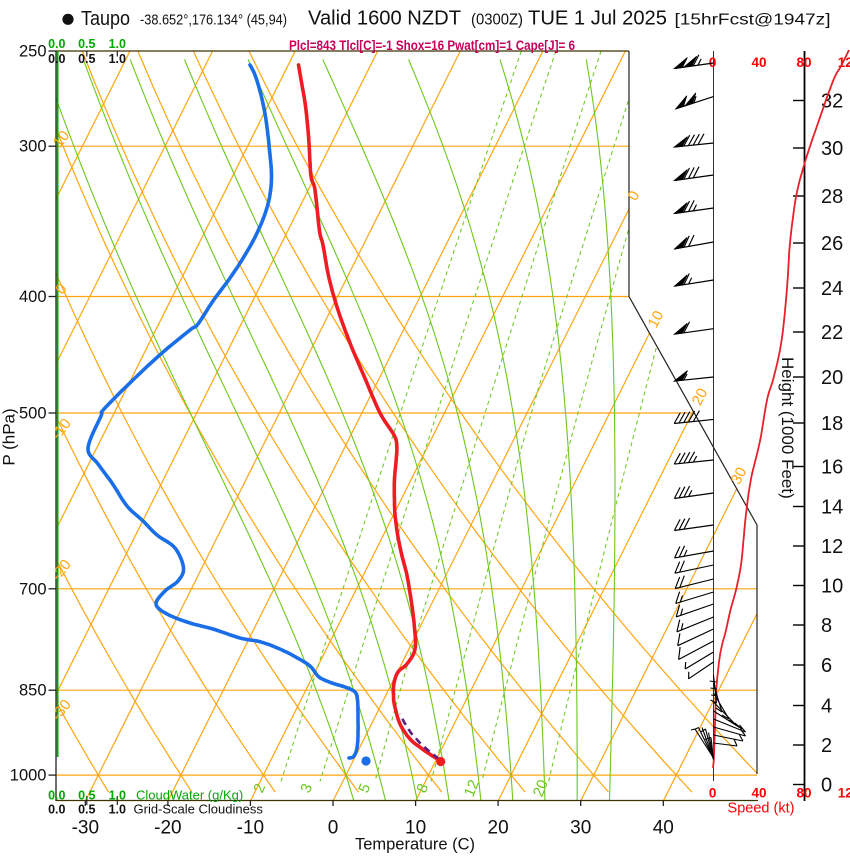 The image size is (850, 860). What do you see at coordinates (105, 18) in the screenshot?
I see `svg-text: Taupo` at bounding box center [105, 18].